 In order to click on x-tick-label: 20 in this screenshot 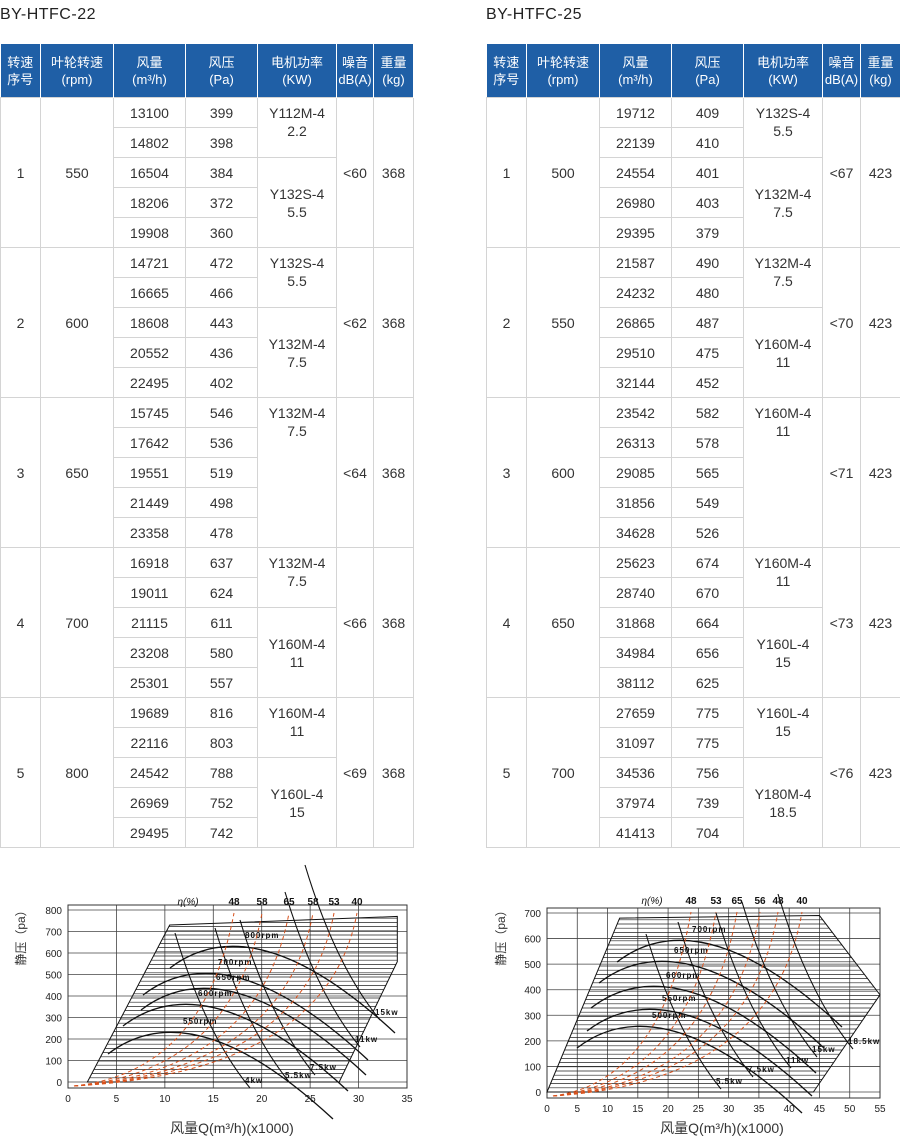, I will do `click(262, 1099)`.